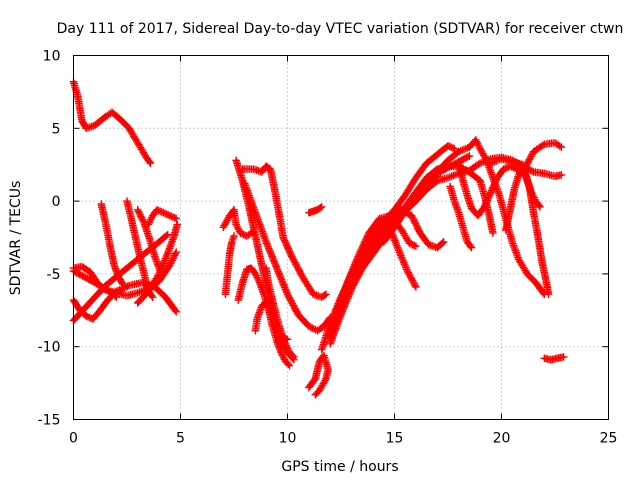  Describe the element at coordinates (502, 439) in the screenshot. I see `x-tick-label: 20` at that location.